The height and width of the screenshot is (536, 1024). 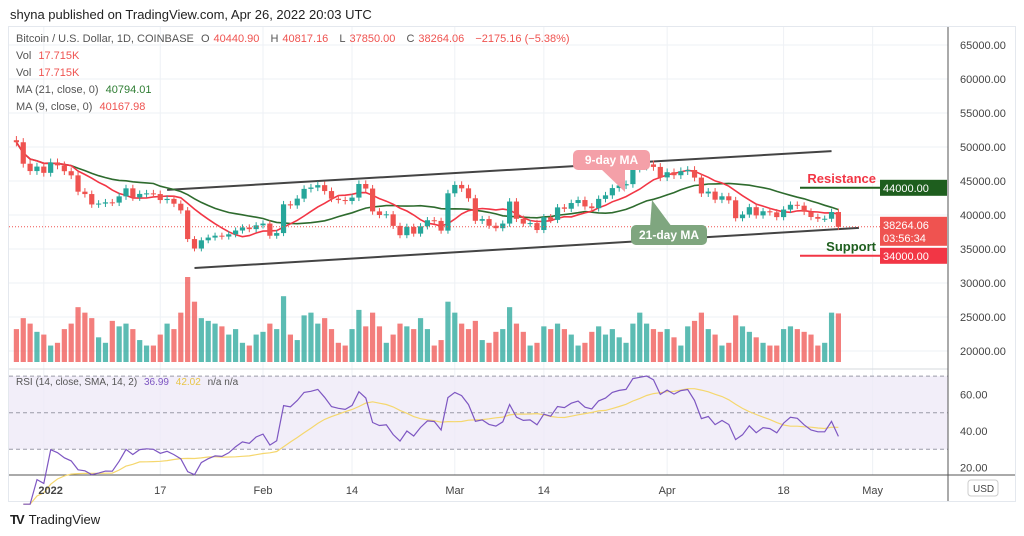 I want to click on legend-vol-2: Vol 17.715K, so click(x=49, y=73).